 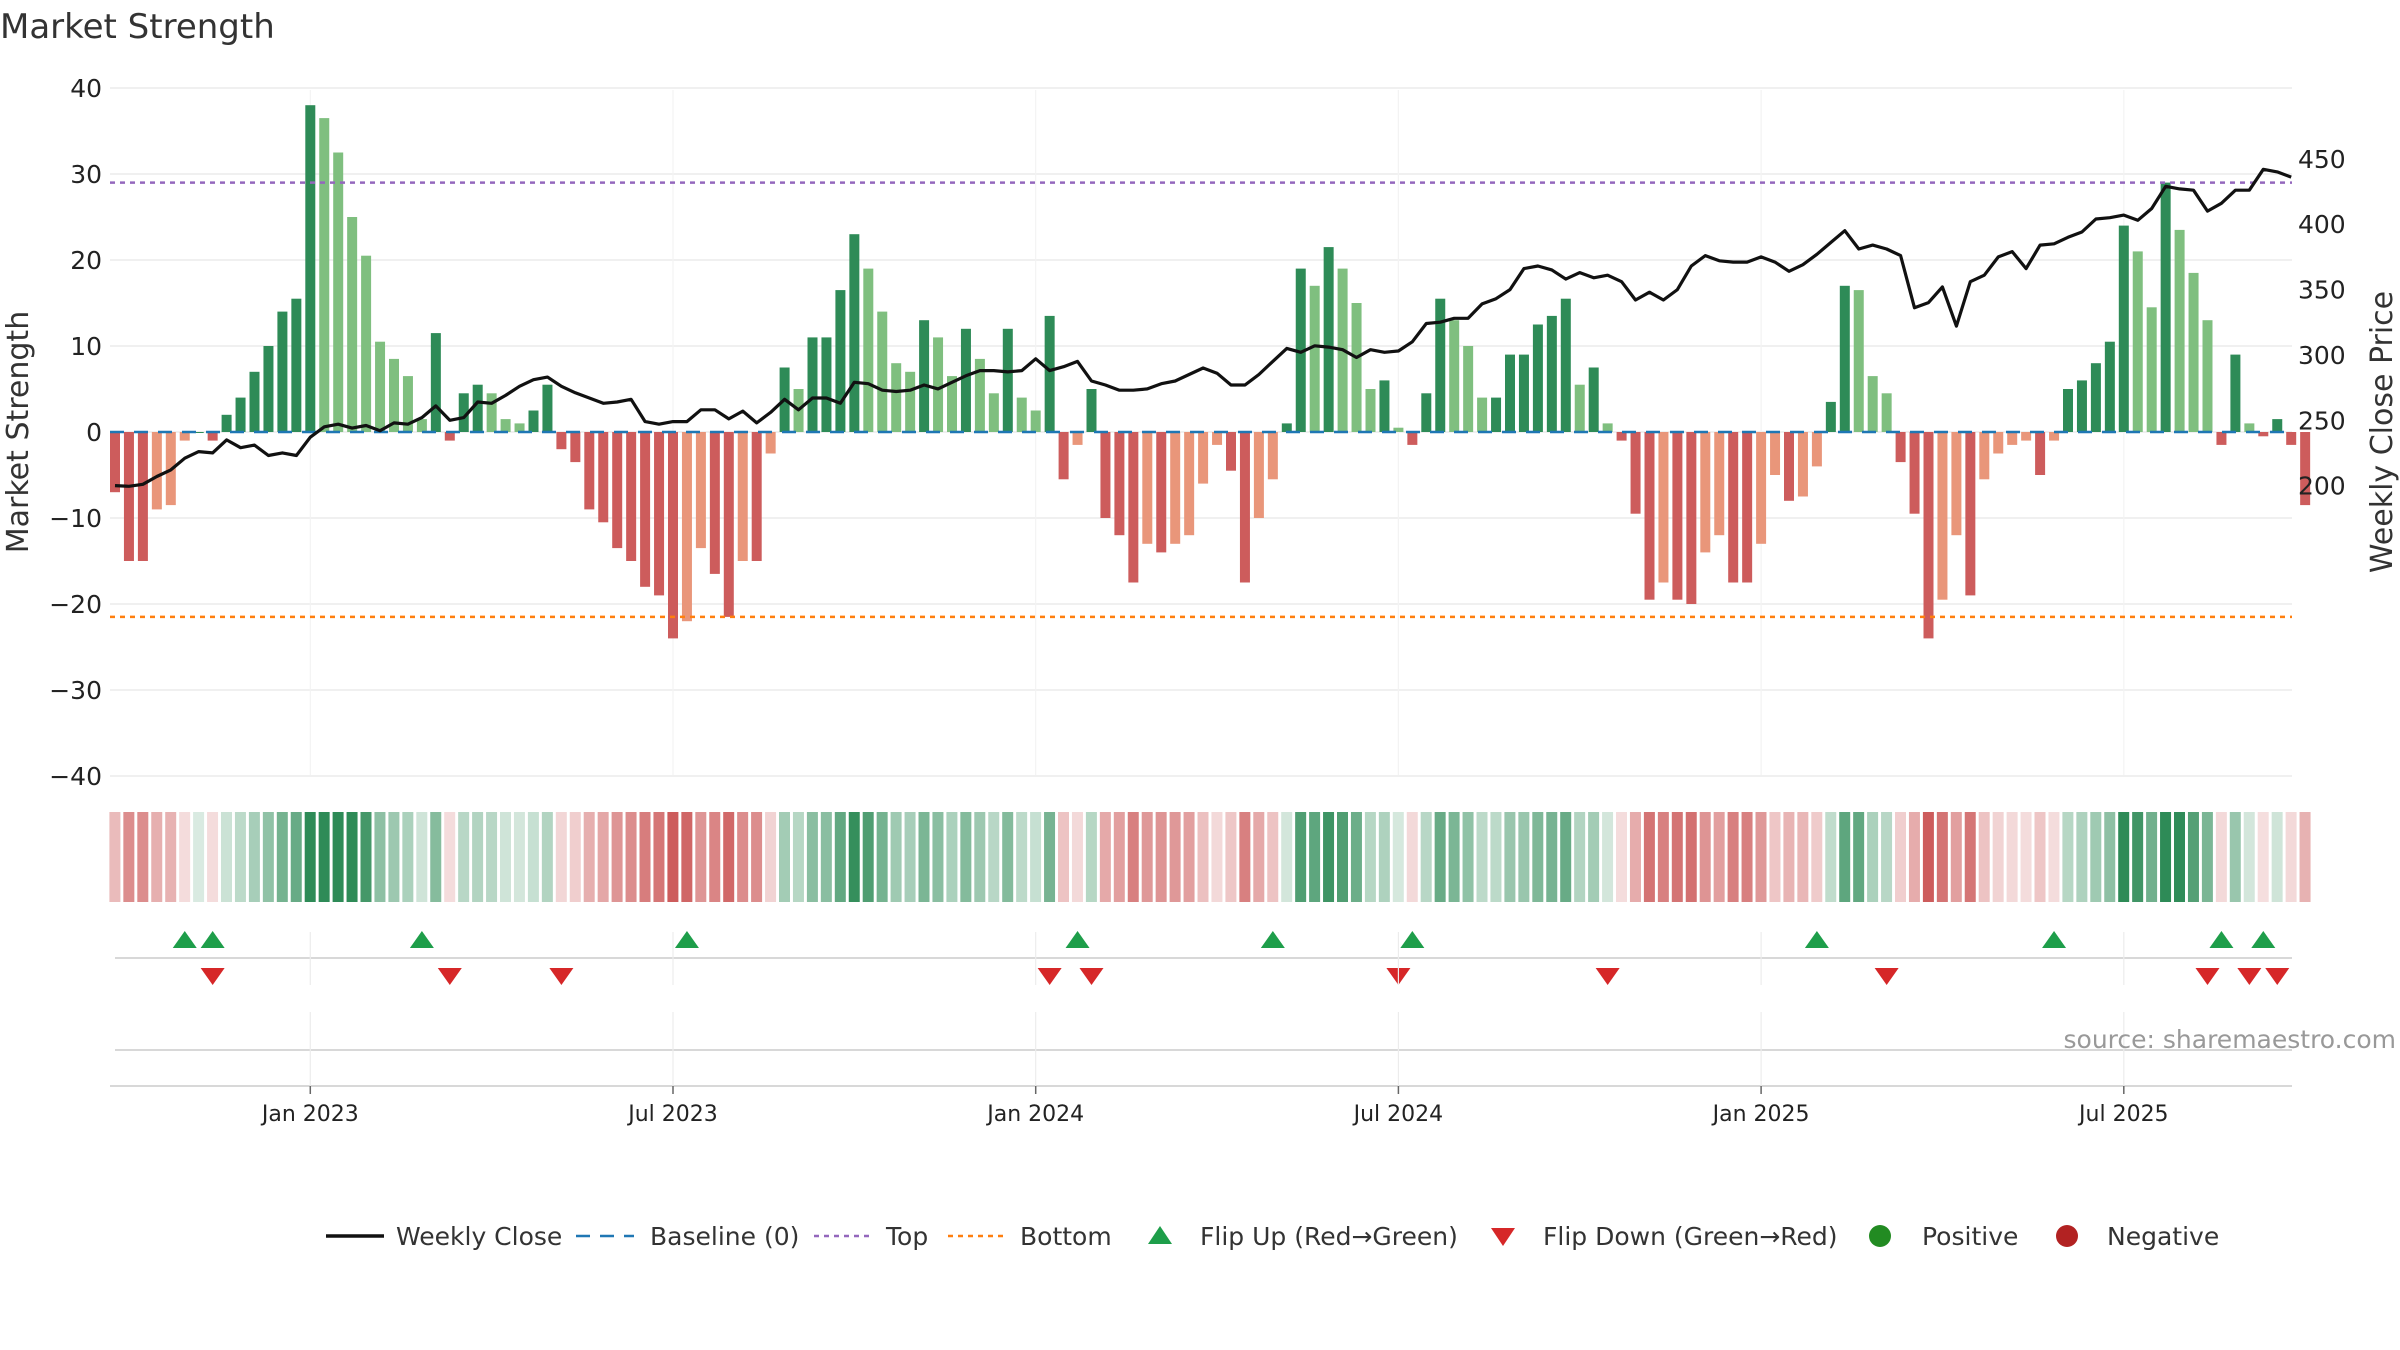 What do you see at coordinates (75, 432) in the screenshot?
I see `left-axis-ticks: 40 30 20 10 0 −10 −20 −30 −40` at bounding box center [75, 432].